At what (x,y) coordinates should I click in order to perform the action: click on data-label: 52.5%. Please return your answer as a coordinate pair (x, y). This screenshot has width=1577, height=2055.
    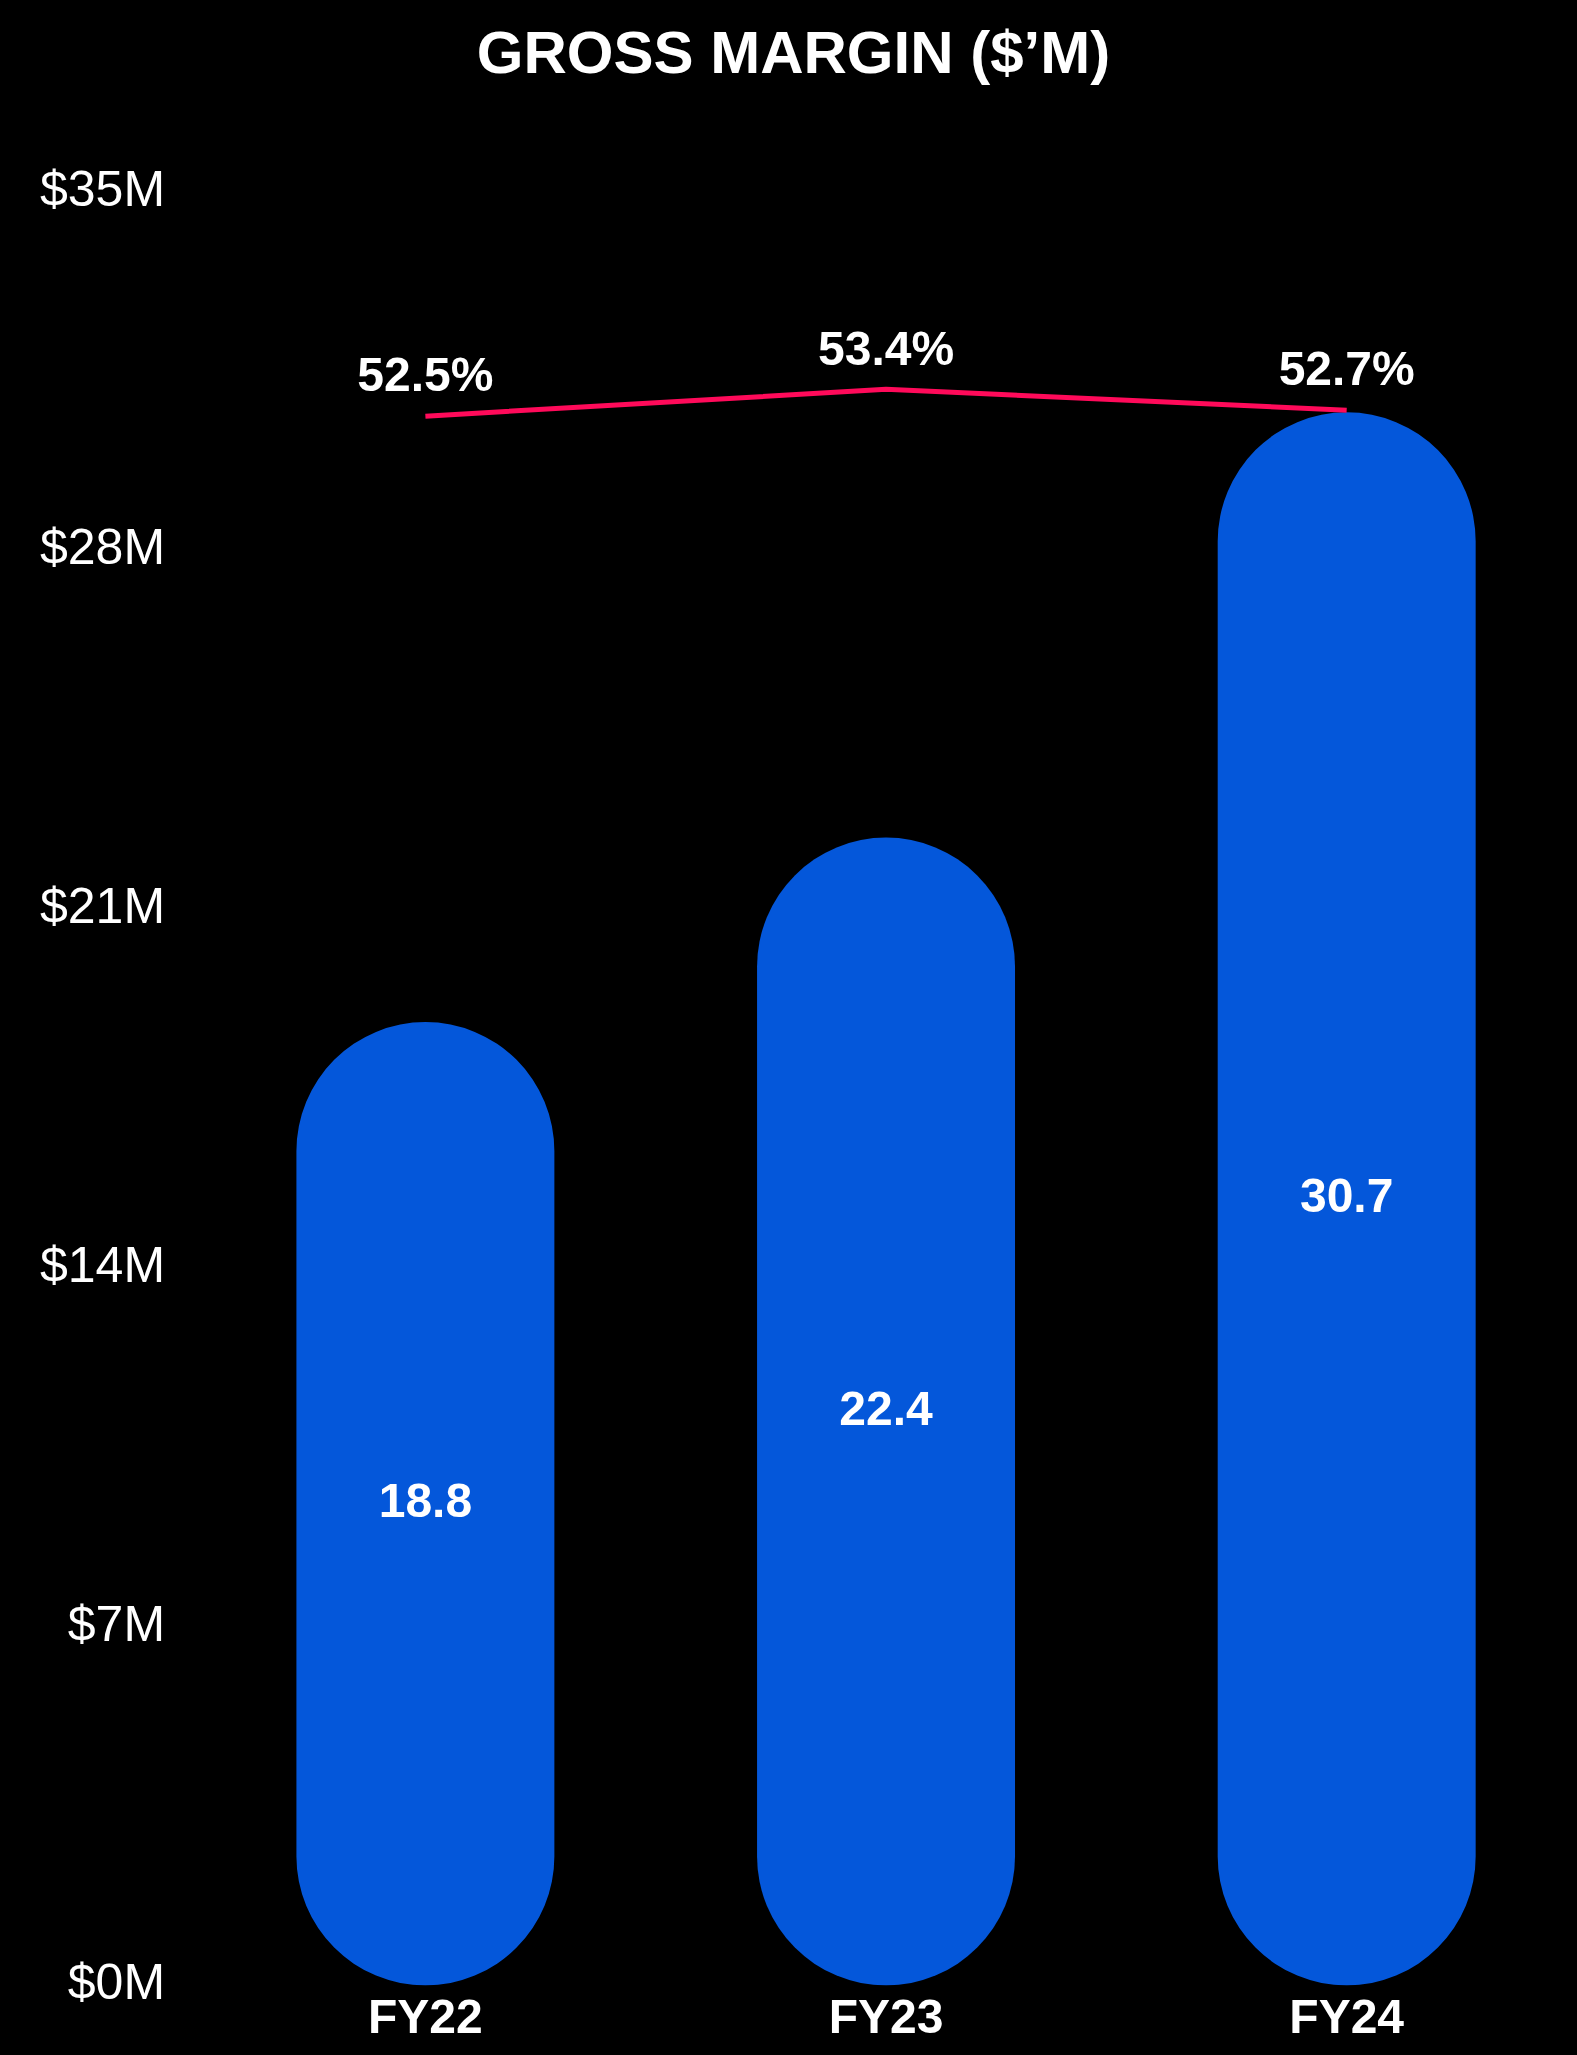
    Looking at the image, I should click on (425, 375).